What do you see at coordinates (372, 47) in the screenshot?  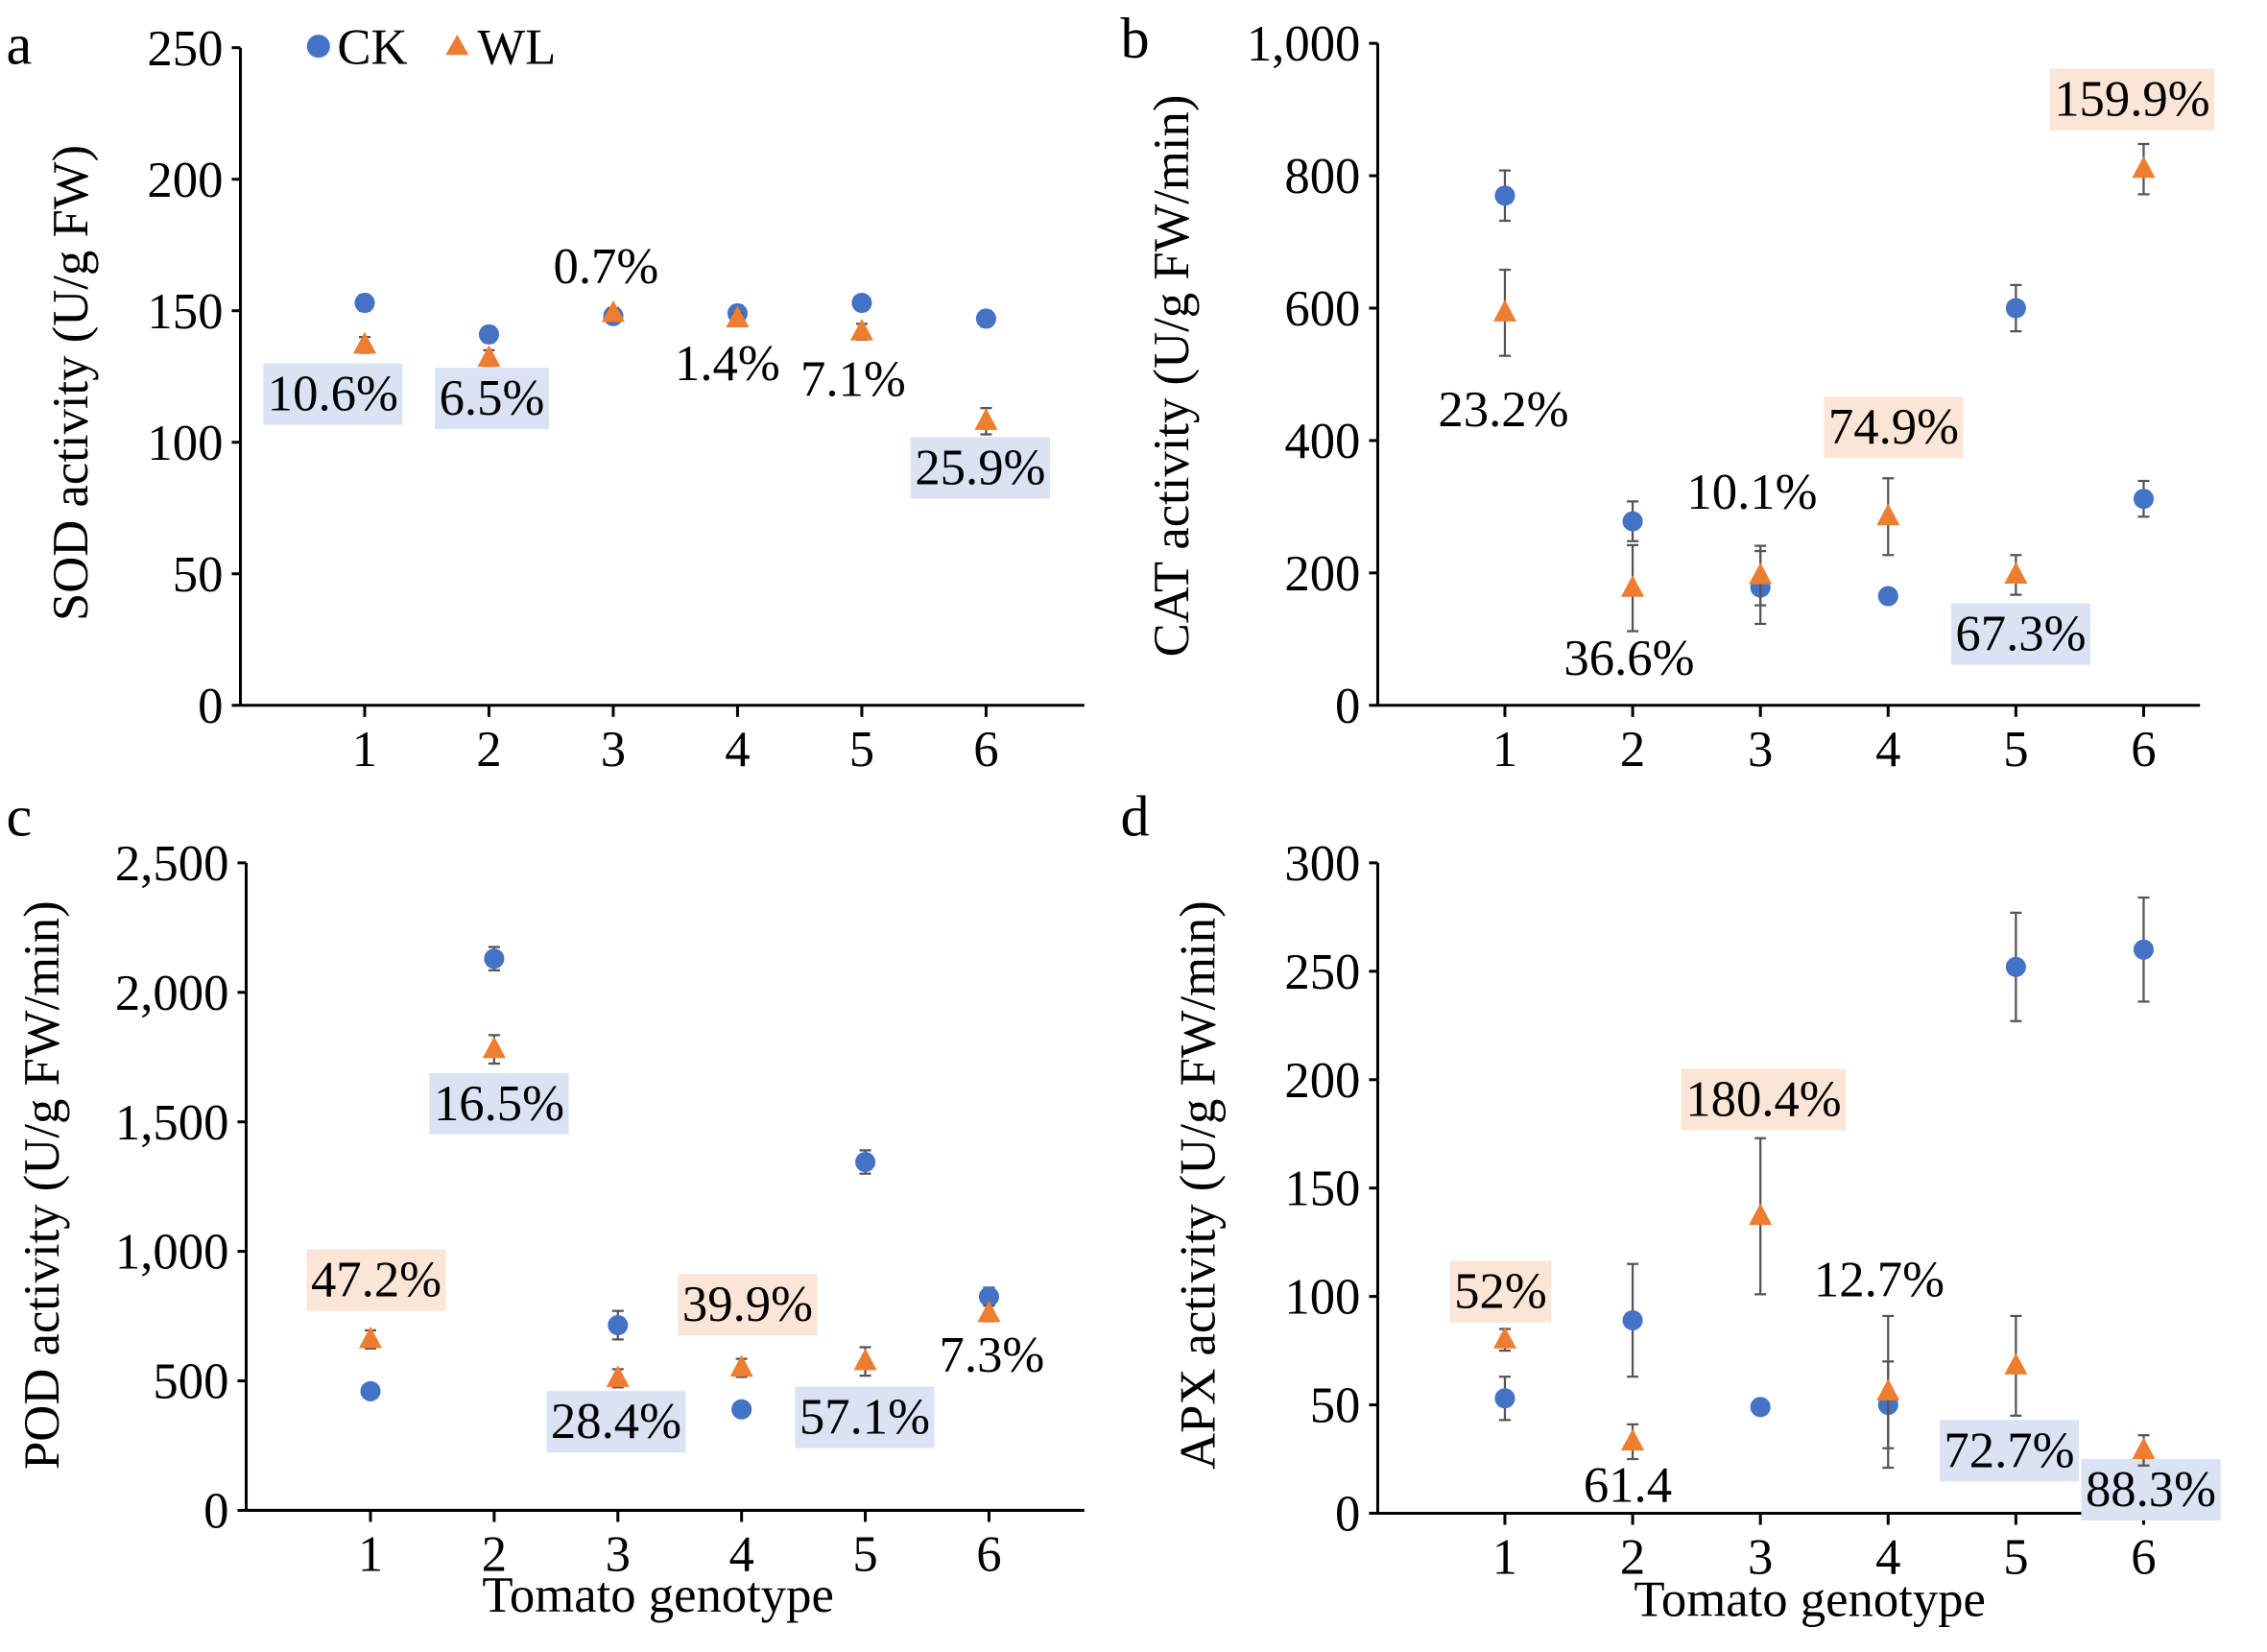 I see `legend-ck-label: CK` at bounding box center [372, 47].